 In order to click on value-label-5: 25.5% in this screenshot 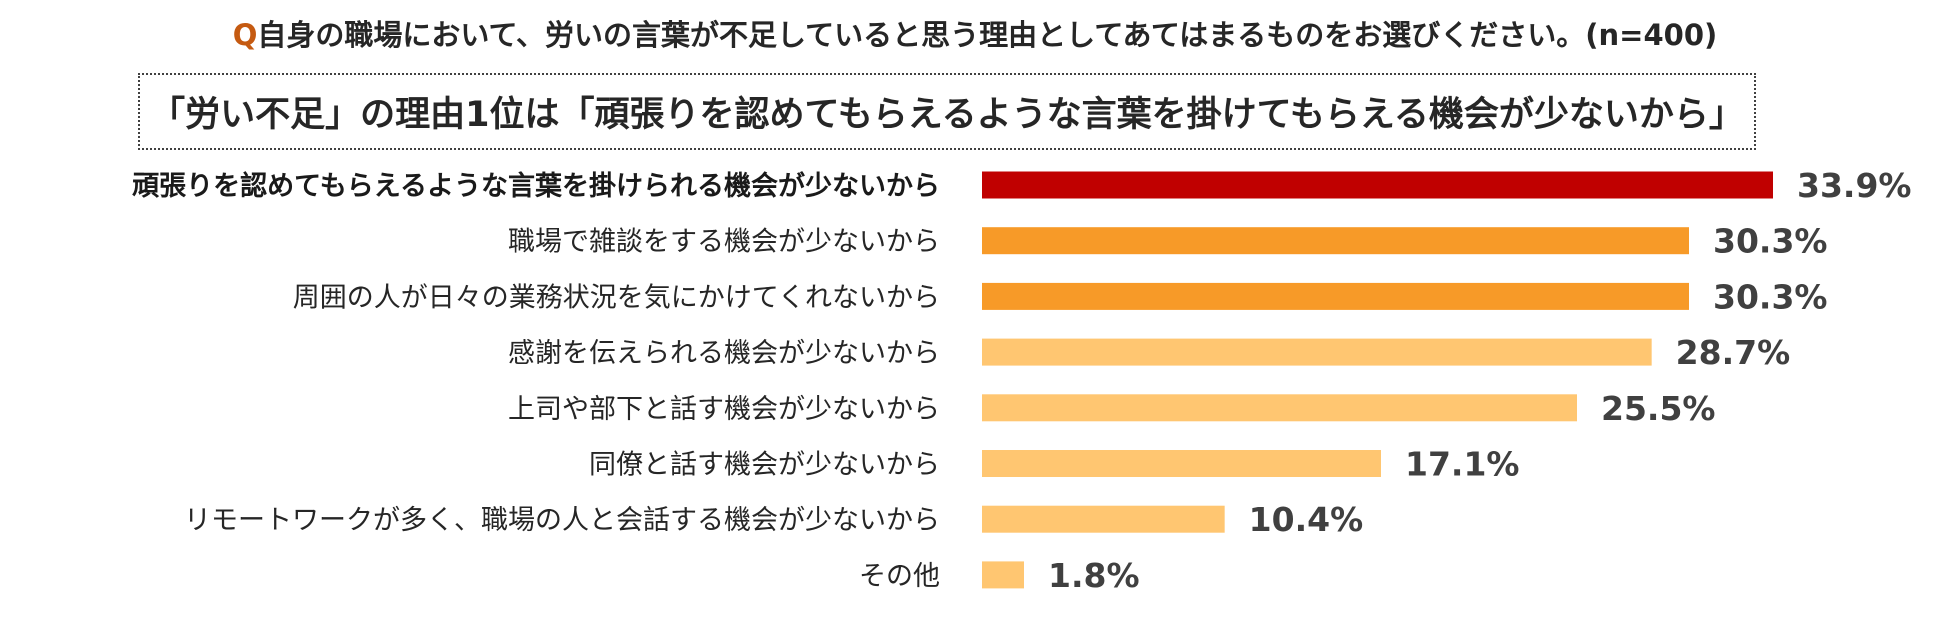, I will do `click(1658, 408)`.